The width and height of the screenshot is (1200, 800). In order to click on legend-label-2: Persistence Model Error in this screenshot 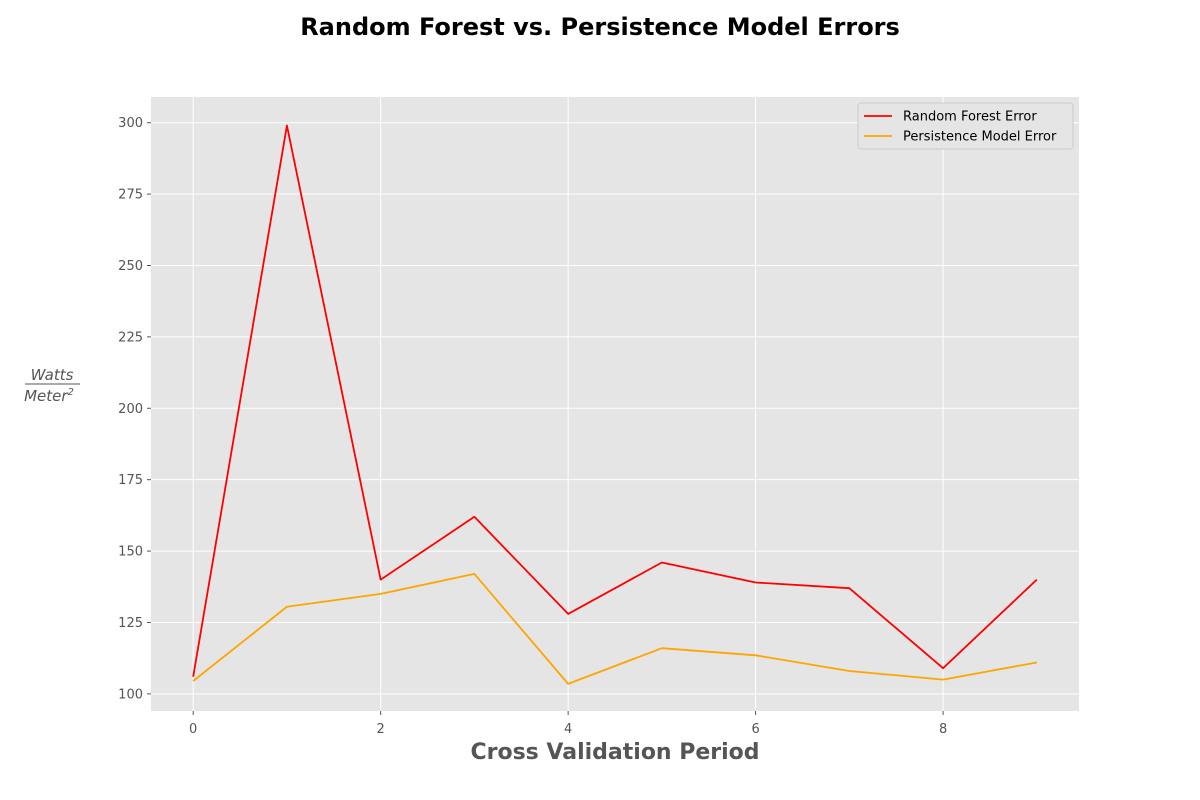, I will do `click(980, 137)`.